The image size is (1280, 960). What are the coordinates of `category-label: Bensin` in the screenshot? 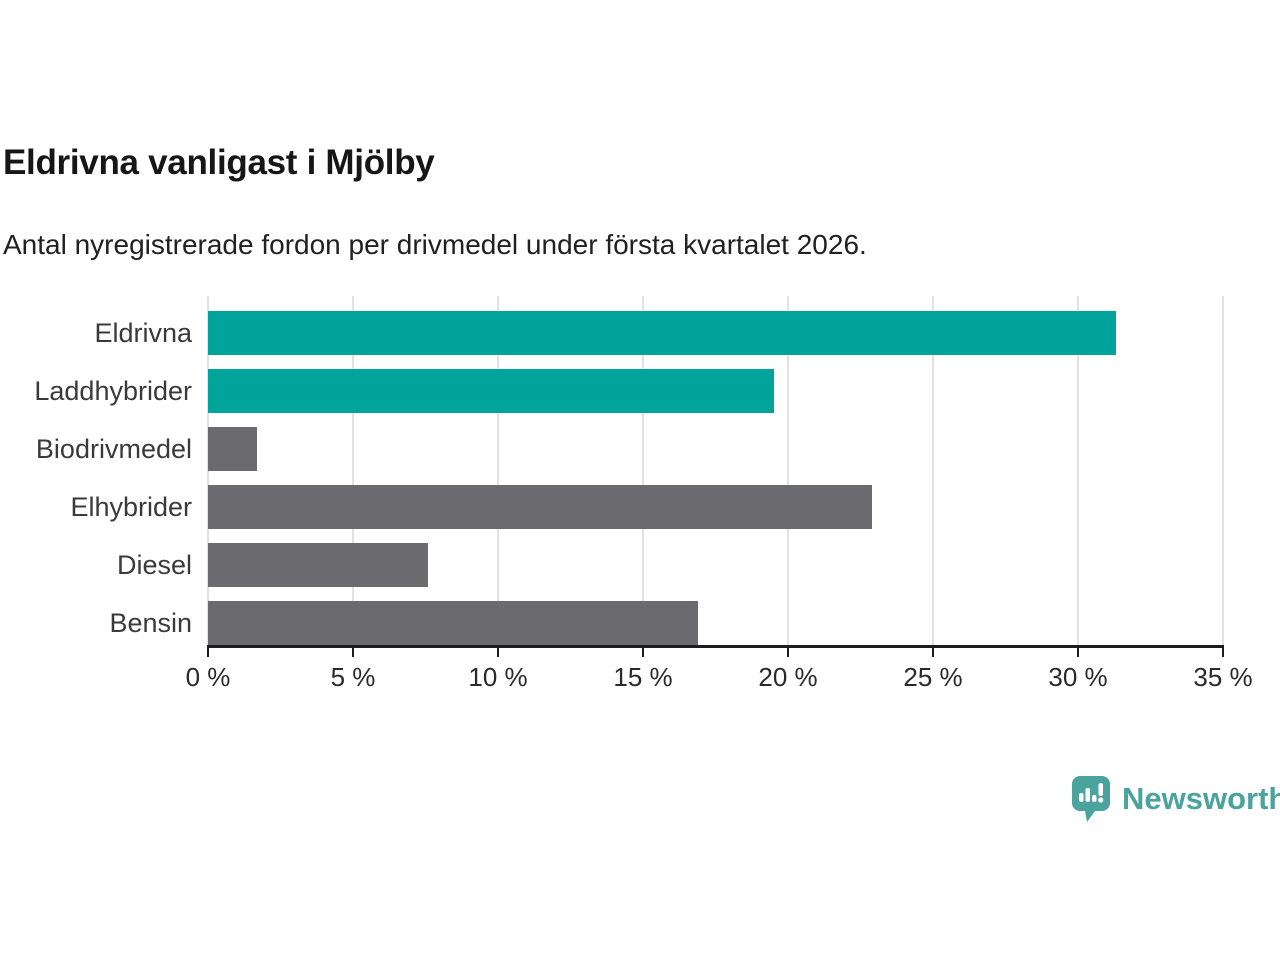 It's located at (150, 623).